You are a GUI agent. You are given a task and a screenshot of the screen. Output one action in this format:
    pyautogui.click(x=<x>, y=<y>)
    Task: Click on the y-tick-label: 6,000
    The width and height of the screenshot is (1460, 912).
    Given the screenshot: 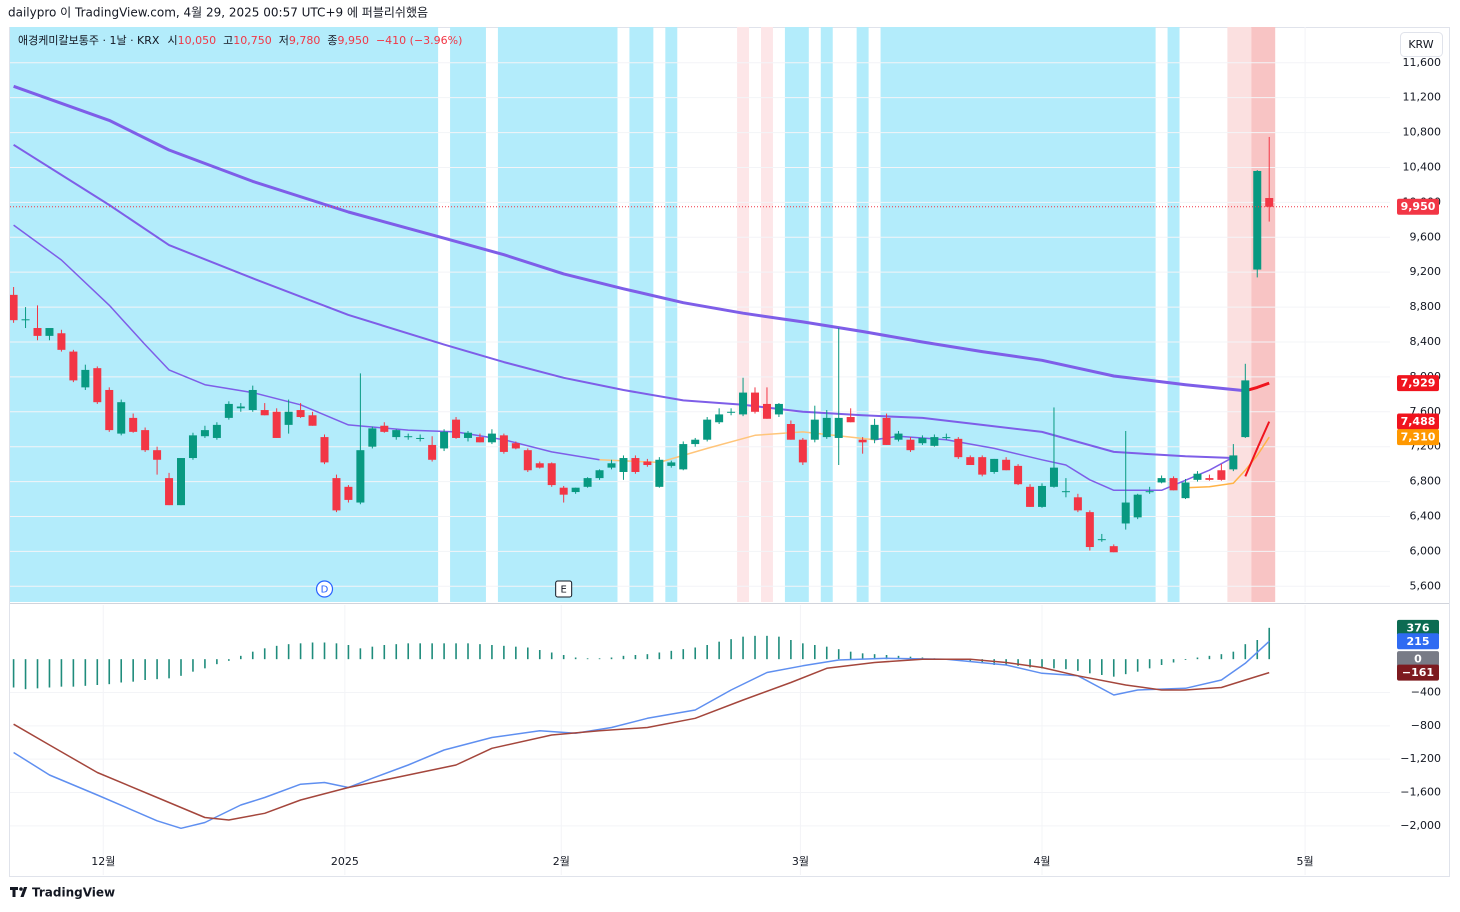 What is the action you would take?
    pyautogui.click(x=1426, y=550)
    